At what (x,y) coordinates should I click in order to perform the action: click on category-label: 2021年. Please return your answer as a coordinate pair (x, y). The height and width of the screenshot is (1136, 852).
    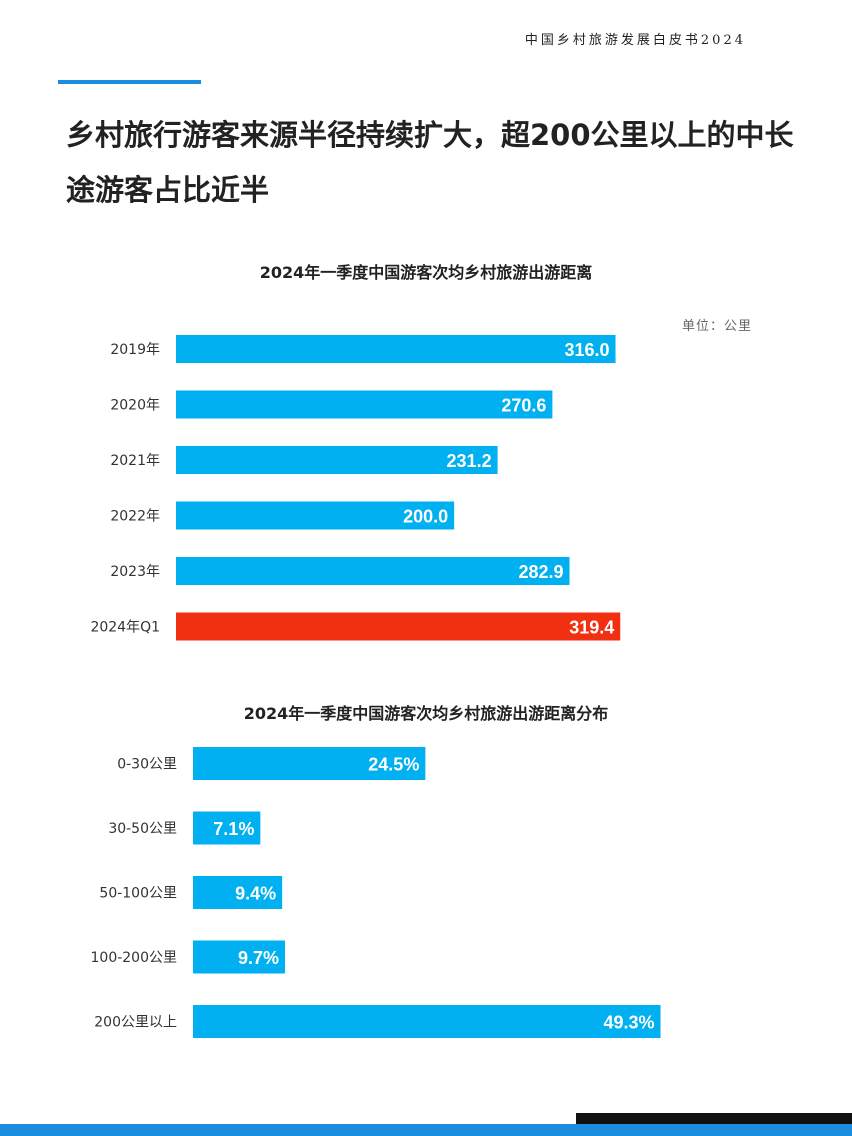
    Looking at the image, I should click on (135, 461).